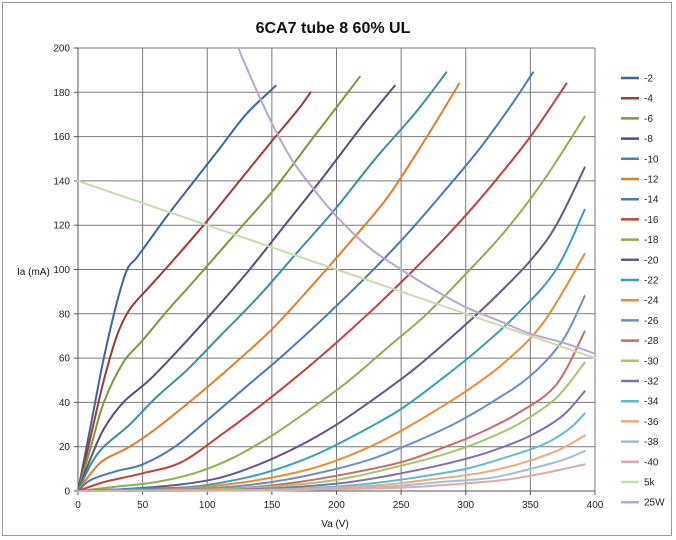 The height and width of the screenshot is (540, 676). What do you see at coordinates (651, 281) in the screenshot?
I see `legend-label: -22` at bounding box center [651, 281].